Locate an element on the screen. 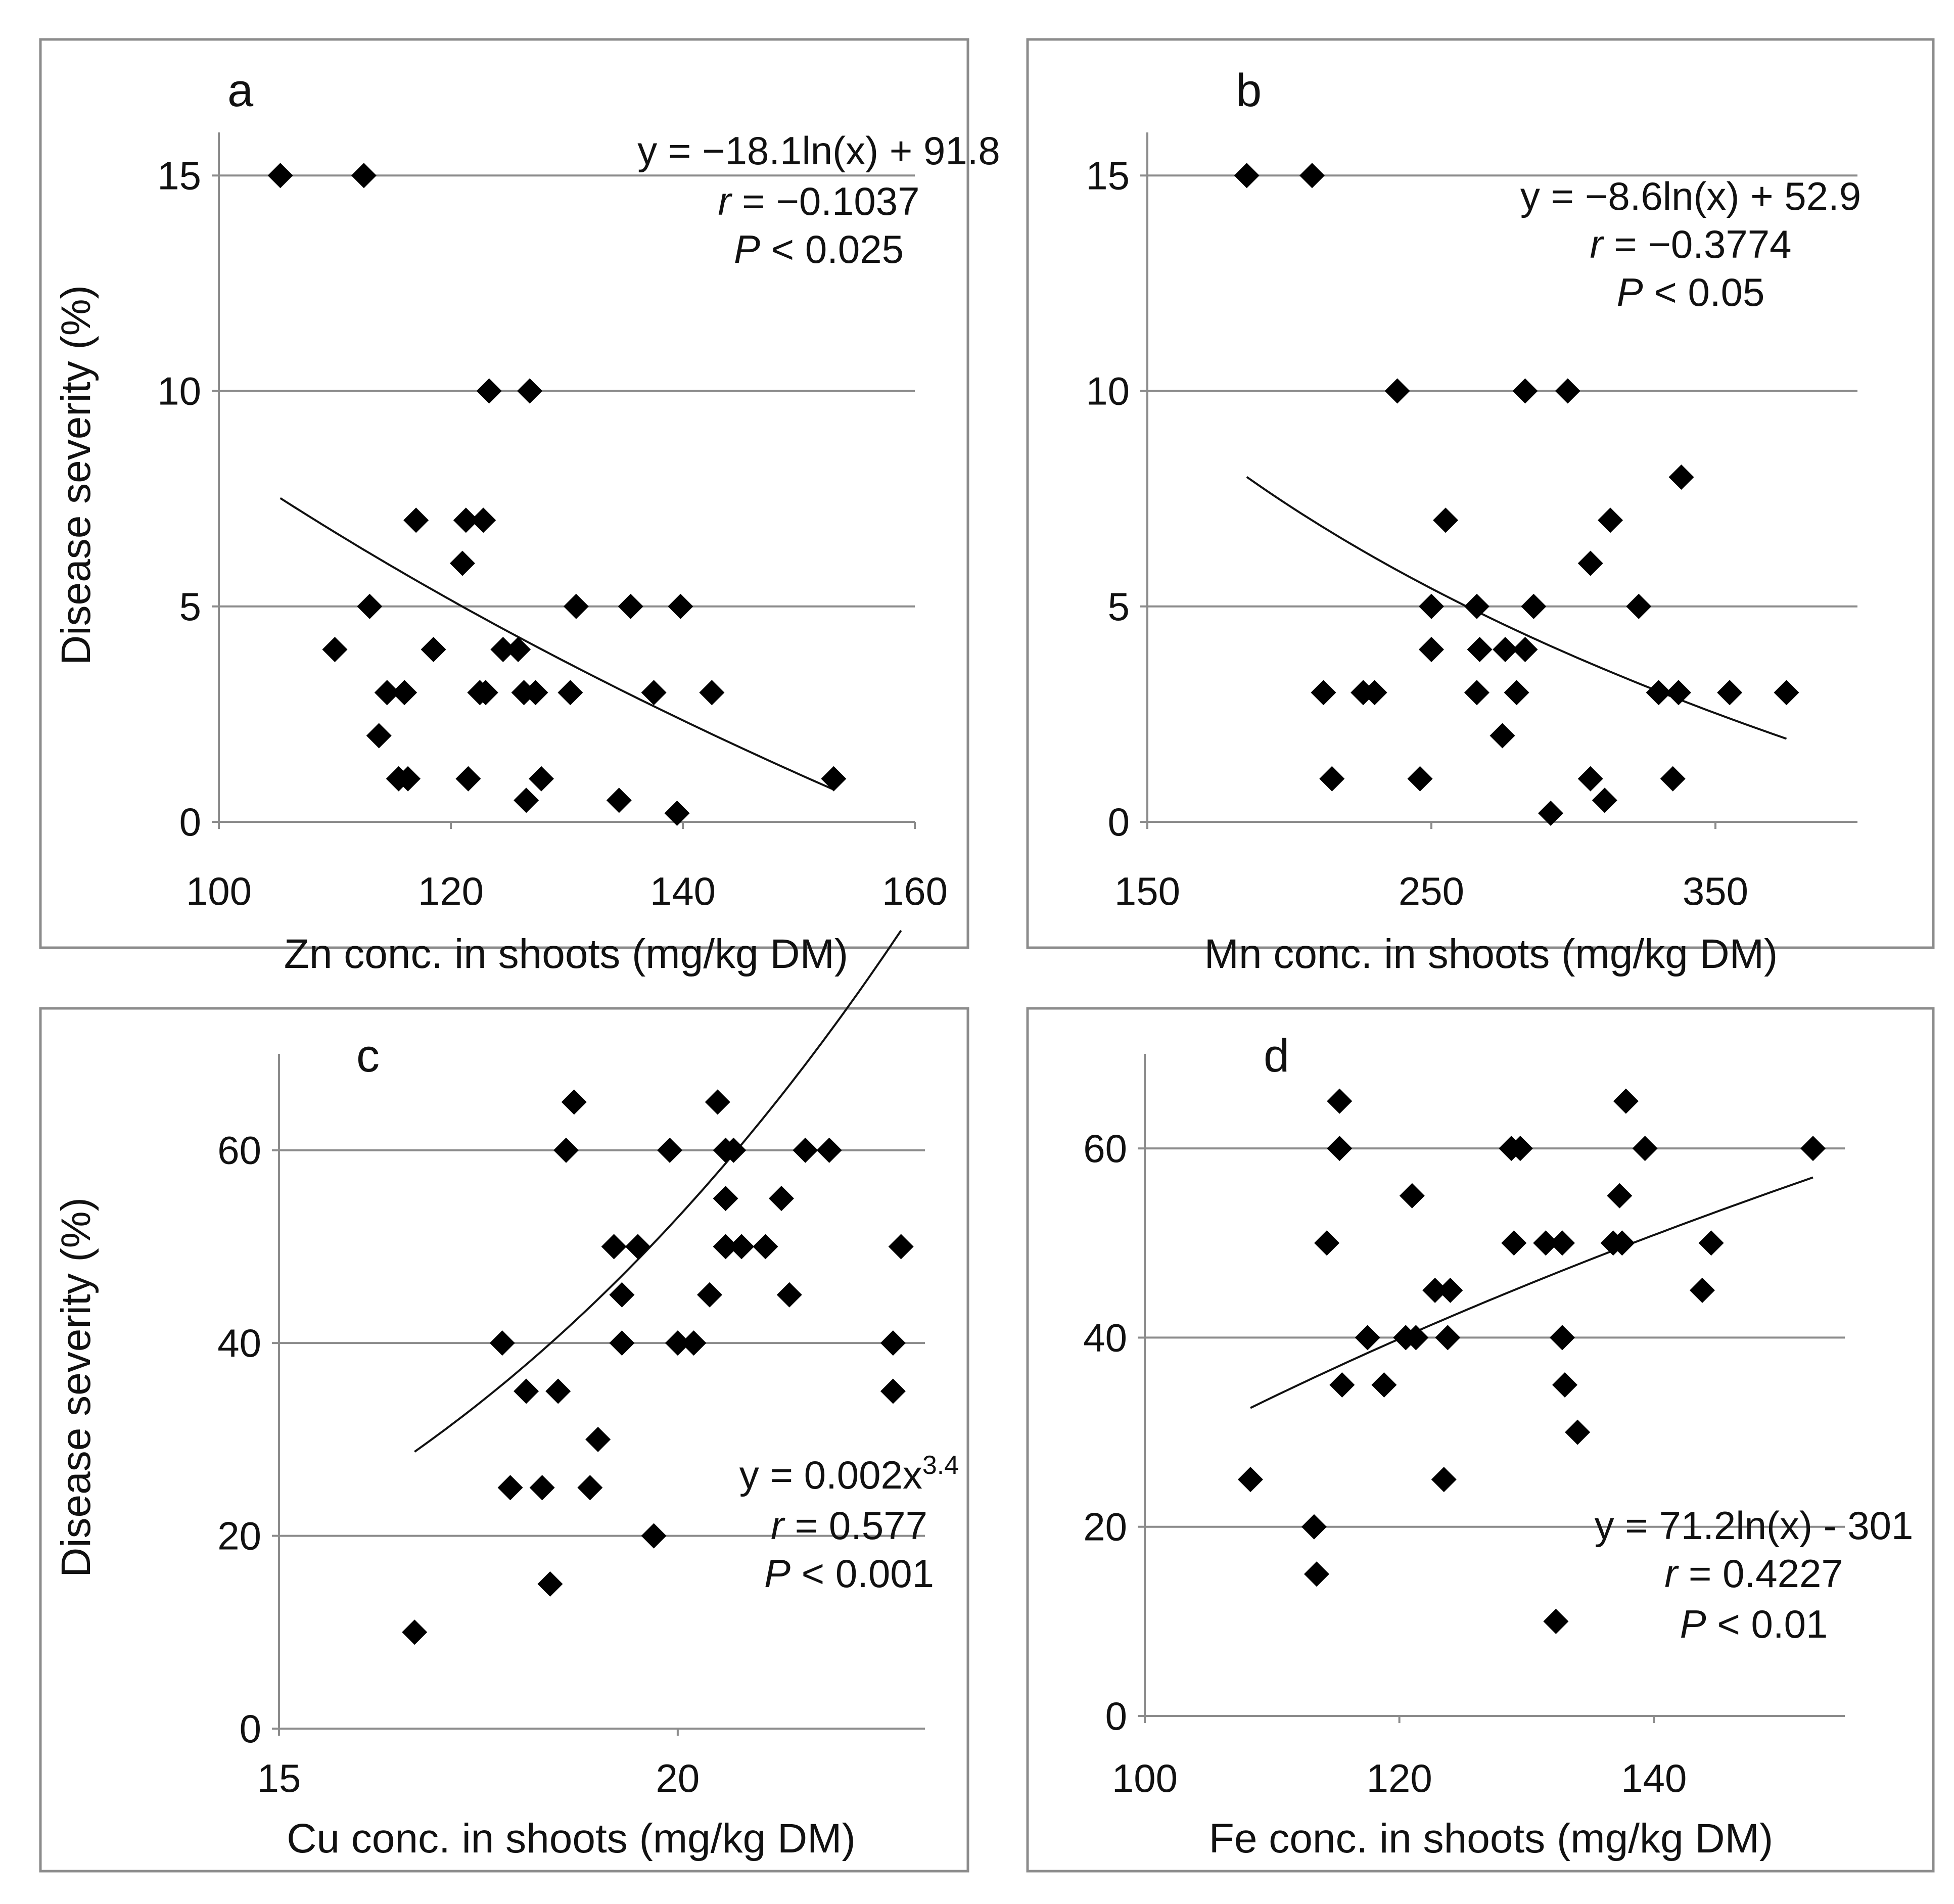 The width and height of the screenshot is (1954, 1904). x-axis-title: Mn conc. in shoots (mg/kg DM) is located at coordinates (1491, 954).